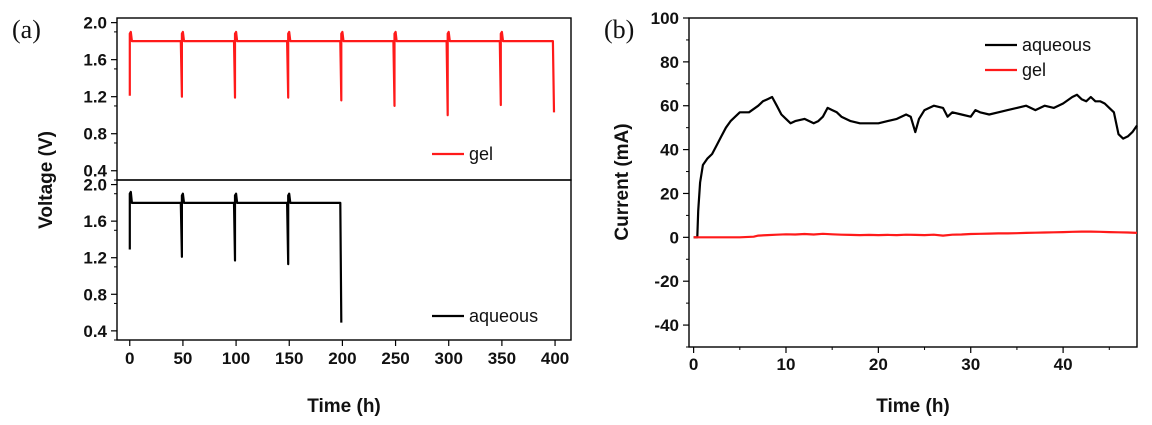 The image size is (1152, 425). Describe the element at coordinates (502, 358) in the screenshot. I see `x-tick-label: 350` at that location.